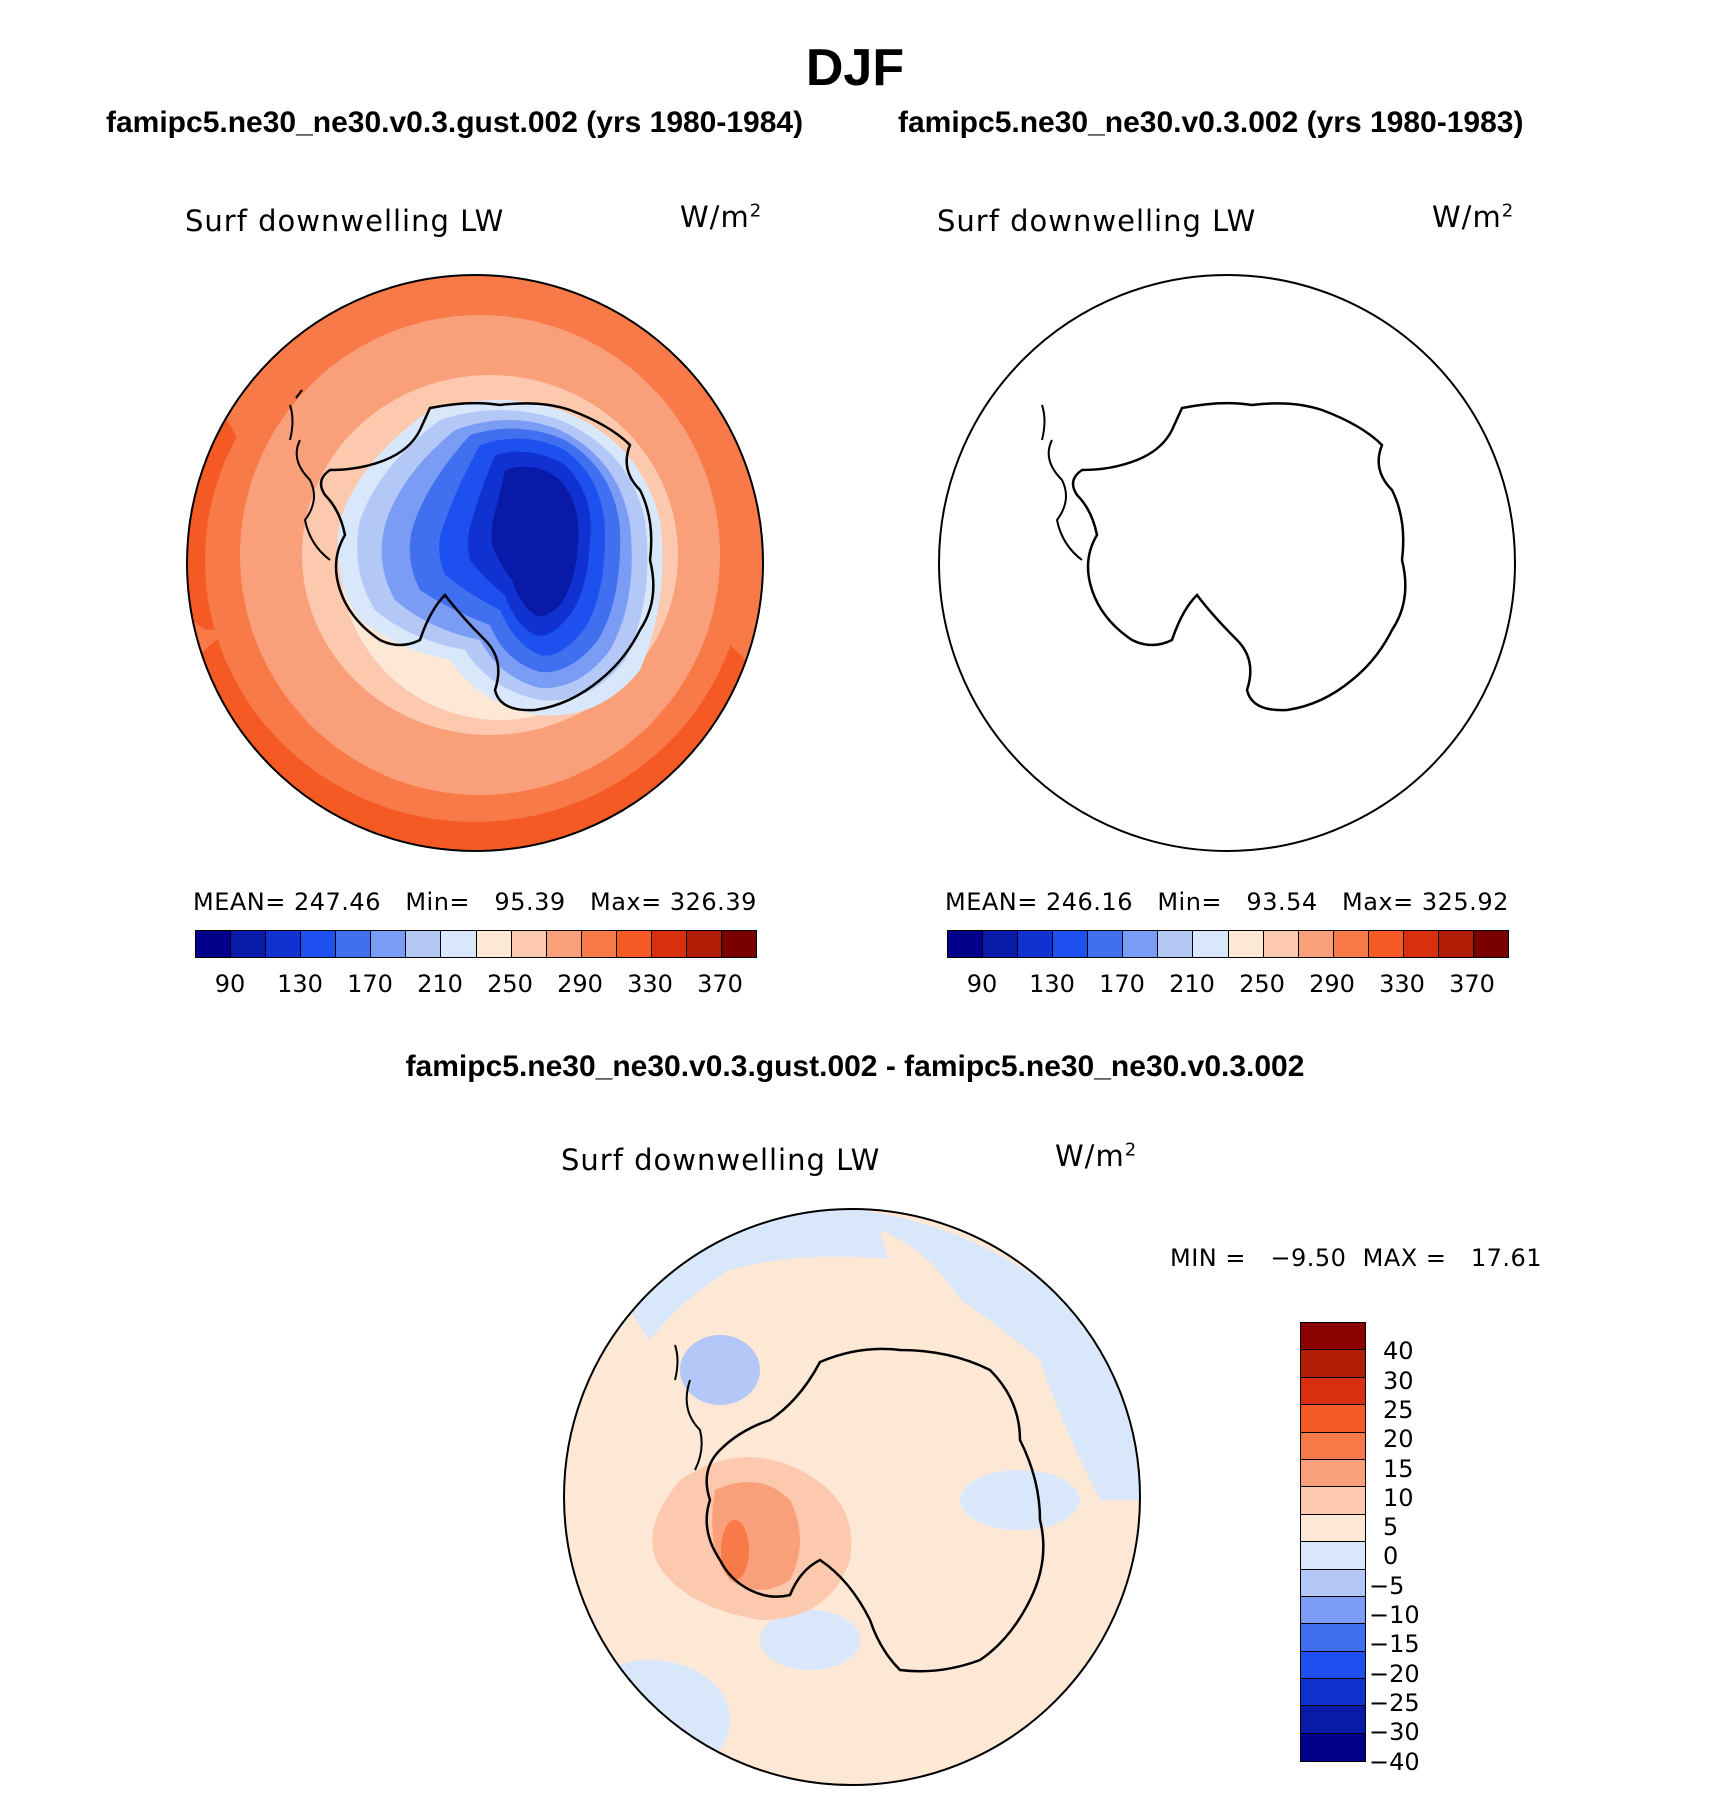  I want to click on colorbar-tick-label: 0, so click(1391, 1556).